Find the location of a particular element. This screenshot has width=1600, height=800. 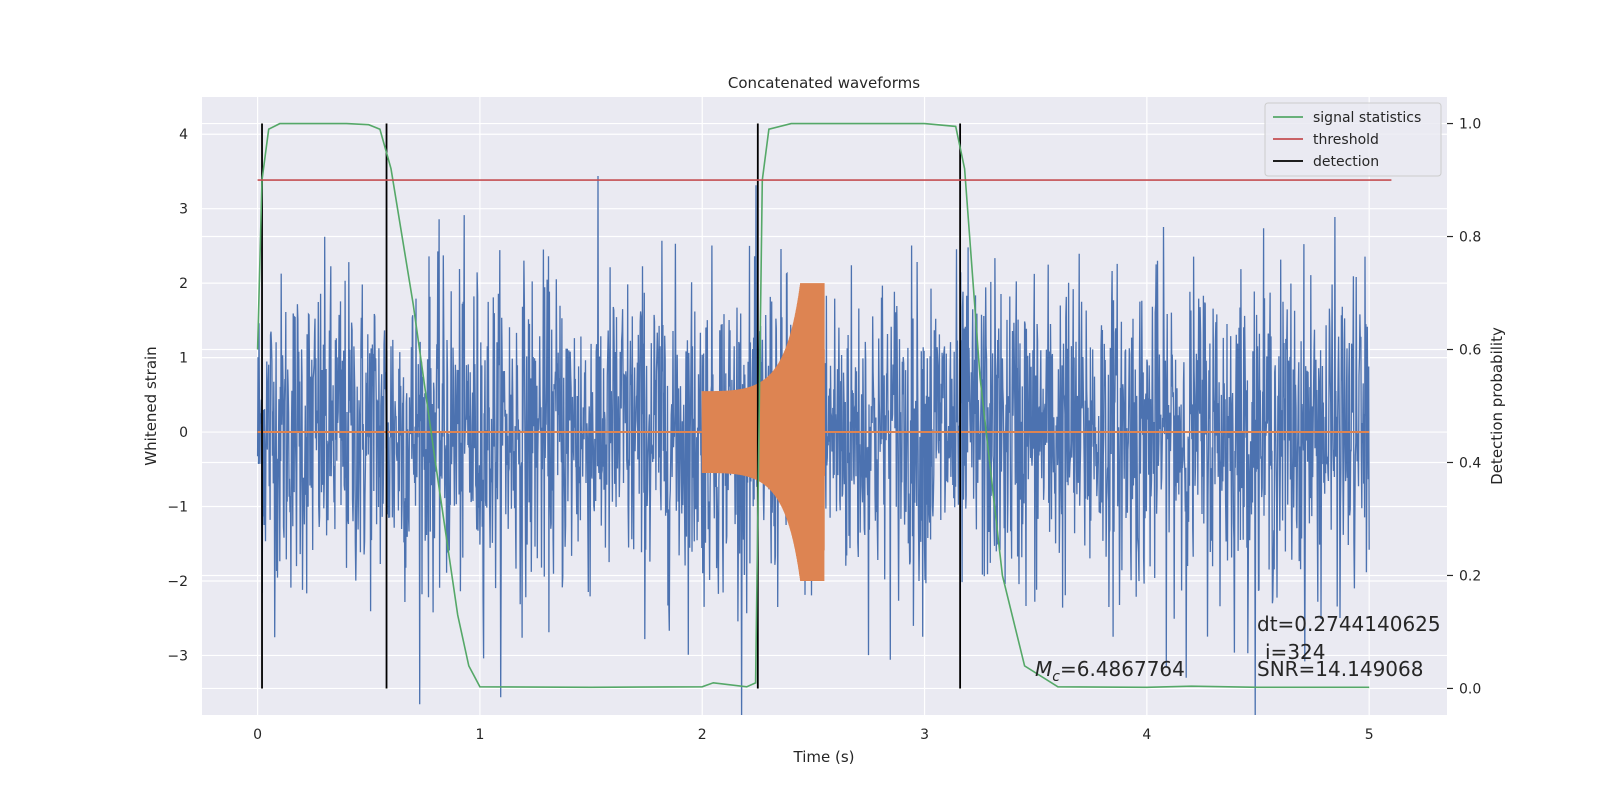

series-chirp-template is located at coordinates (763, 432).